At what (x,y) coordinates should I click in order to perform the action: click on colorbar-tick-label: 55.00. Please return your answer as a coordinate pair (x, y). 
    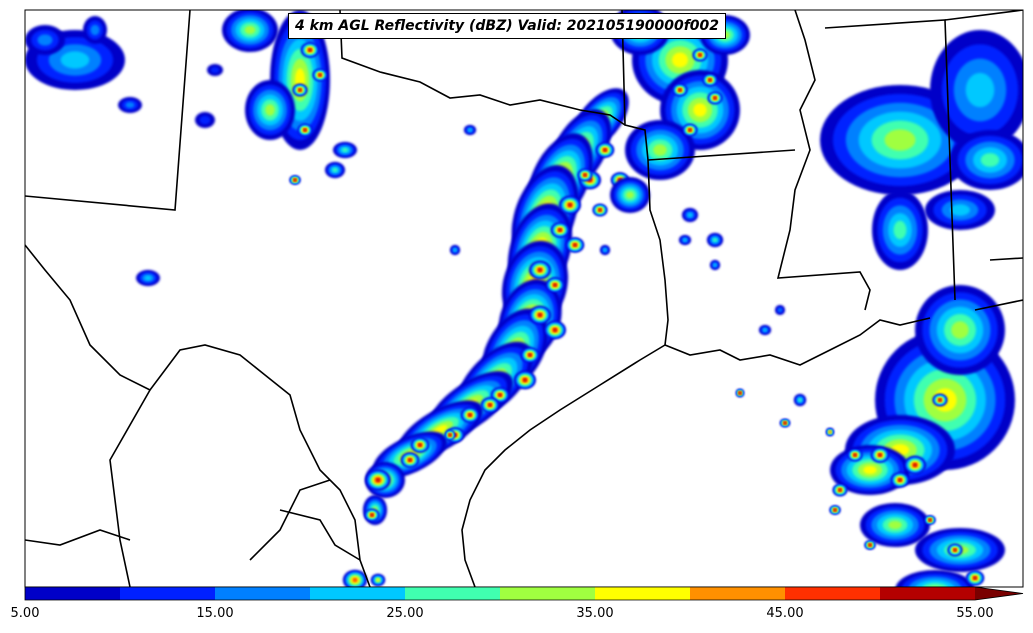
    Looking at the image, I should click on (975, 613).